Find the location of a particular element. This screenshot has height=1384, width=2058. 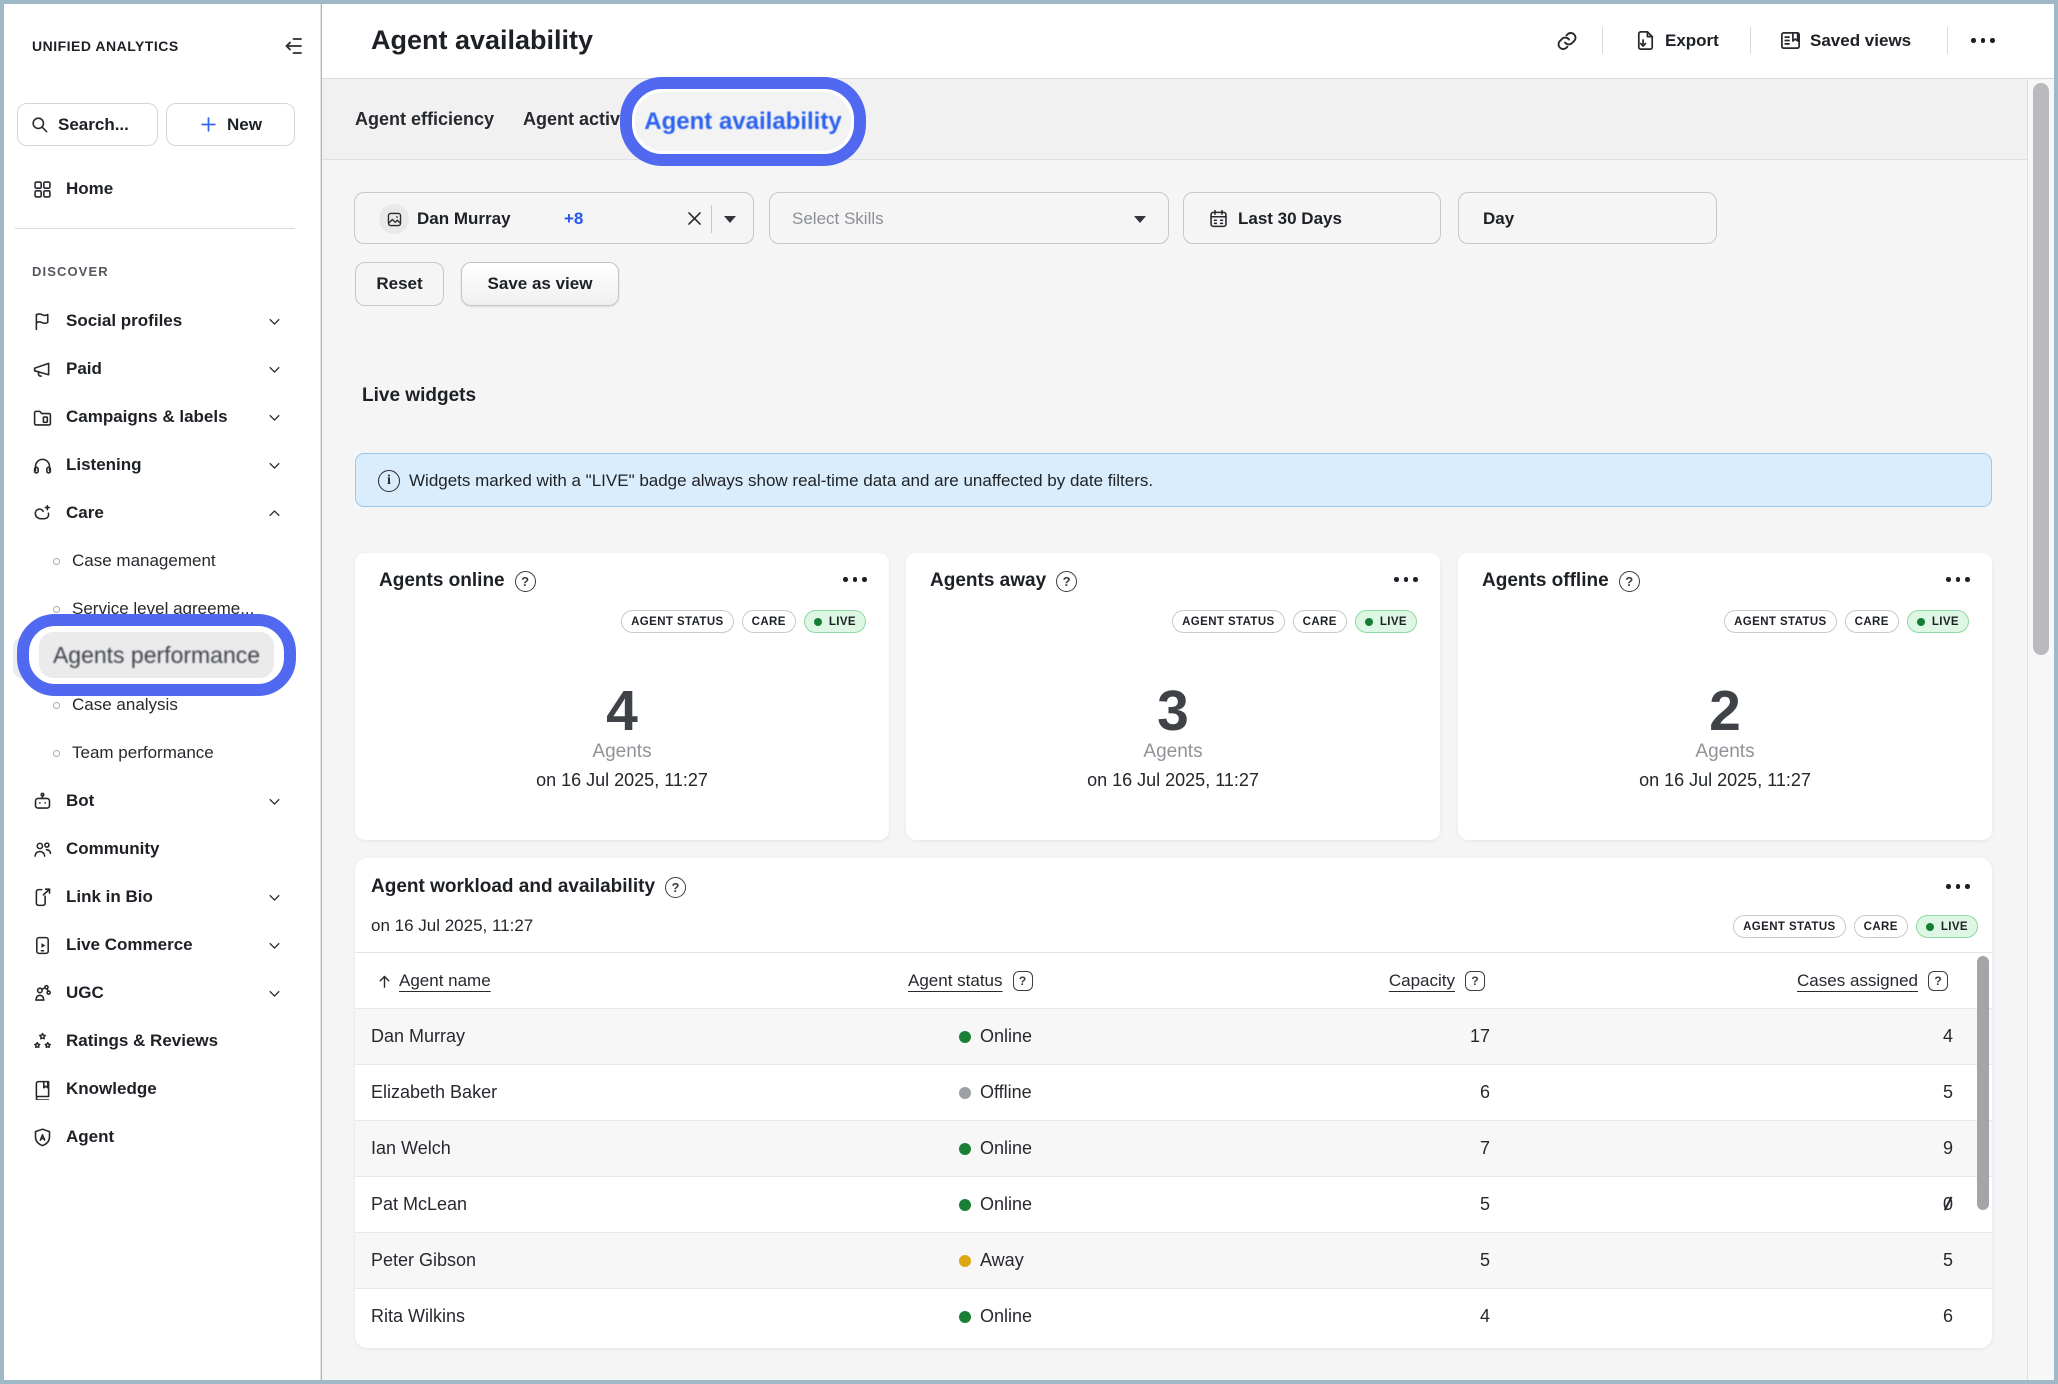

sidebar-item-label: Listening is located at coordinates (104, 464).